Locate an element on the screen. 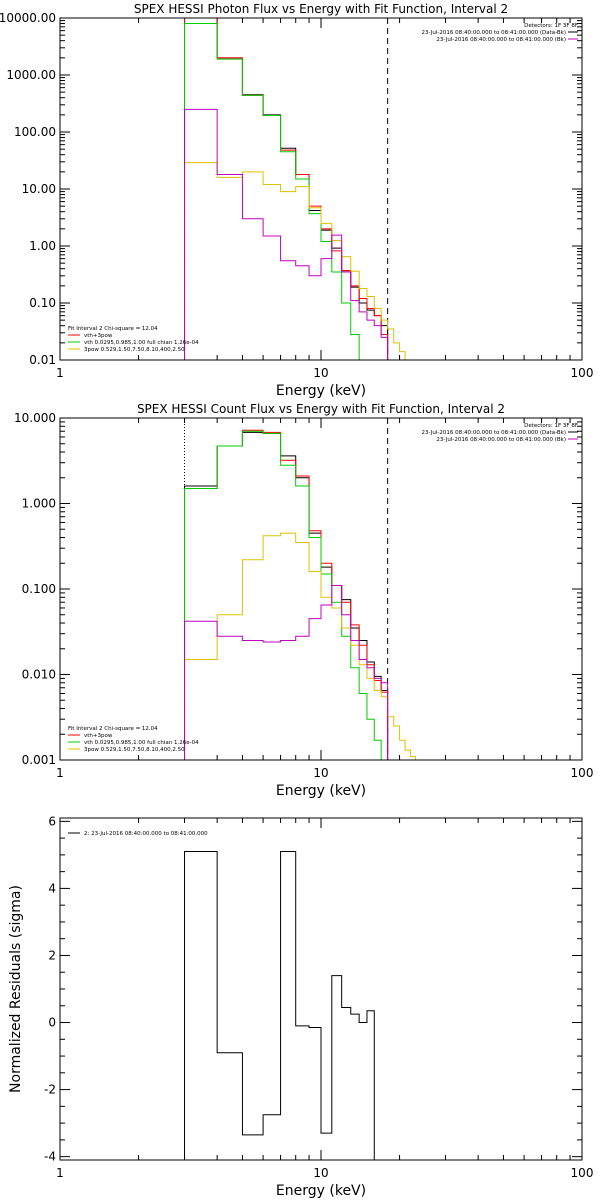 This screenshot has width=600, height=1200. y-tick-label: 0.10 is located at coordinates (42, 303).